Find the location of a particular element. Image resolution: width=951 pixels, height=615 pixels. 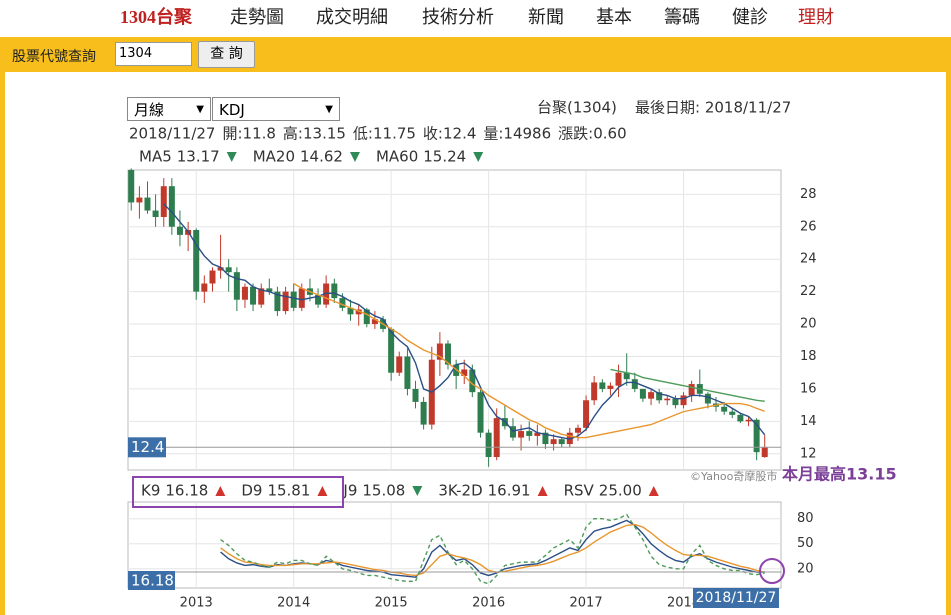

nav-link: 籌碼 is located at coordinates (682, 17).